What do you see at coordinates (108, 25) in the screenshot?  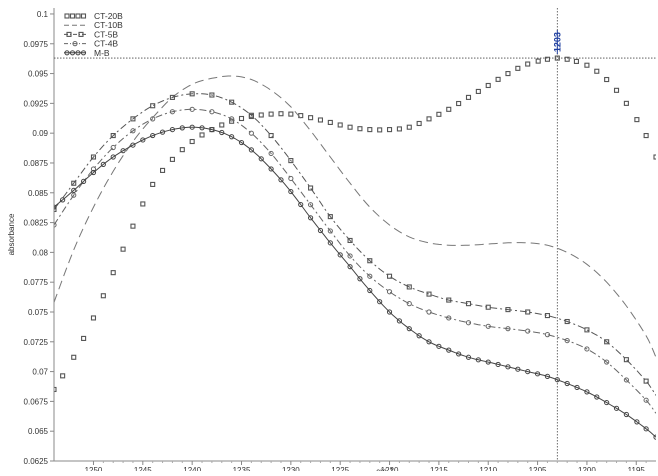 I see `legend-label: CT-10B` at bounding box center [108, 25].